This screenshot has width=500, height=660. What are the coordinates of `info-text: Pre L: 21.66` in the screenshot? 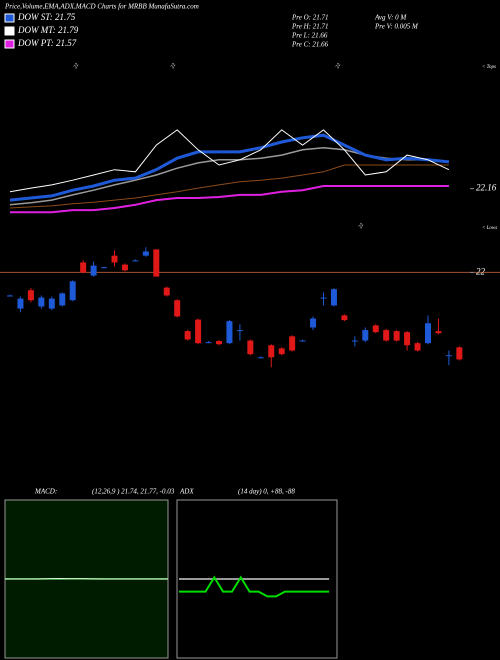 It's located at (309, 36).